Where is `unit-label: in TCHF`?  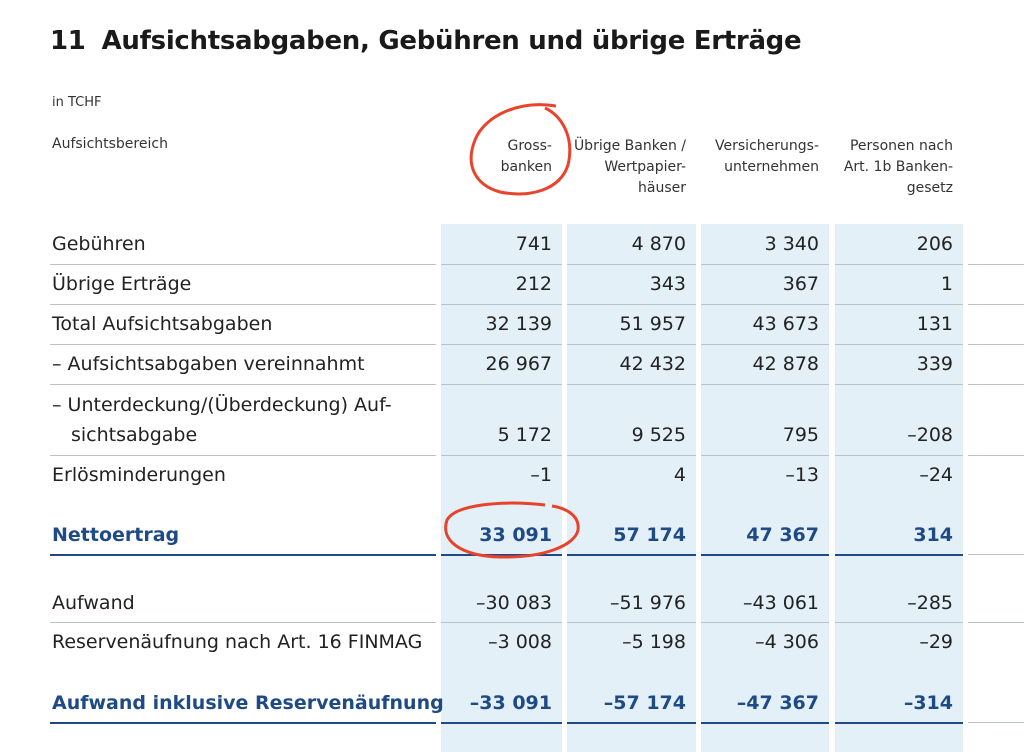
unit-label: in TCHF is located at coordinates (77, 102).